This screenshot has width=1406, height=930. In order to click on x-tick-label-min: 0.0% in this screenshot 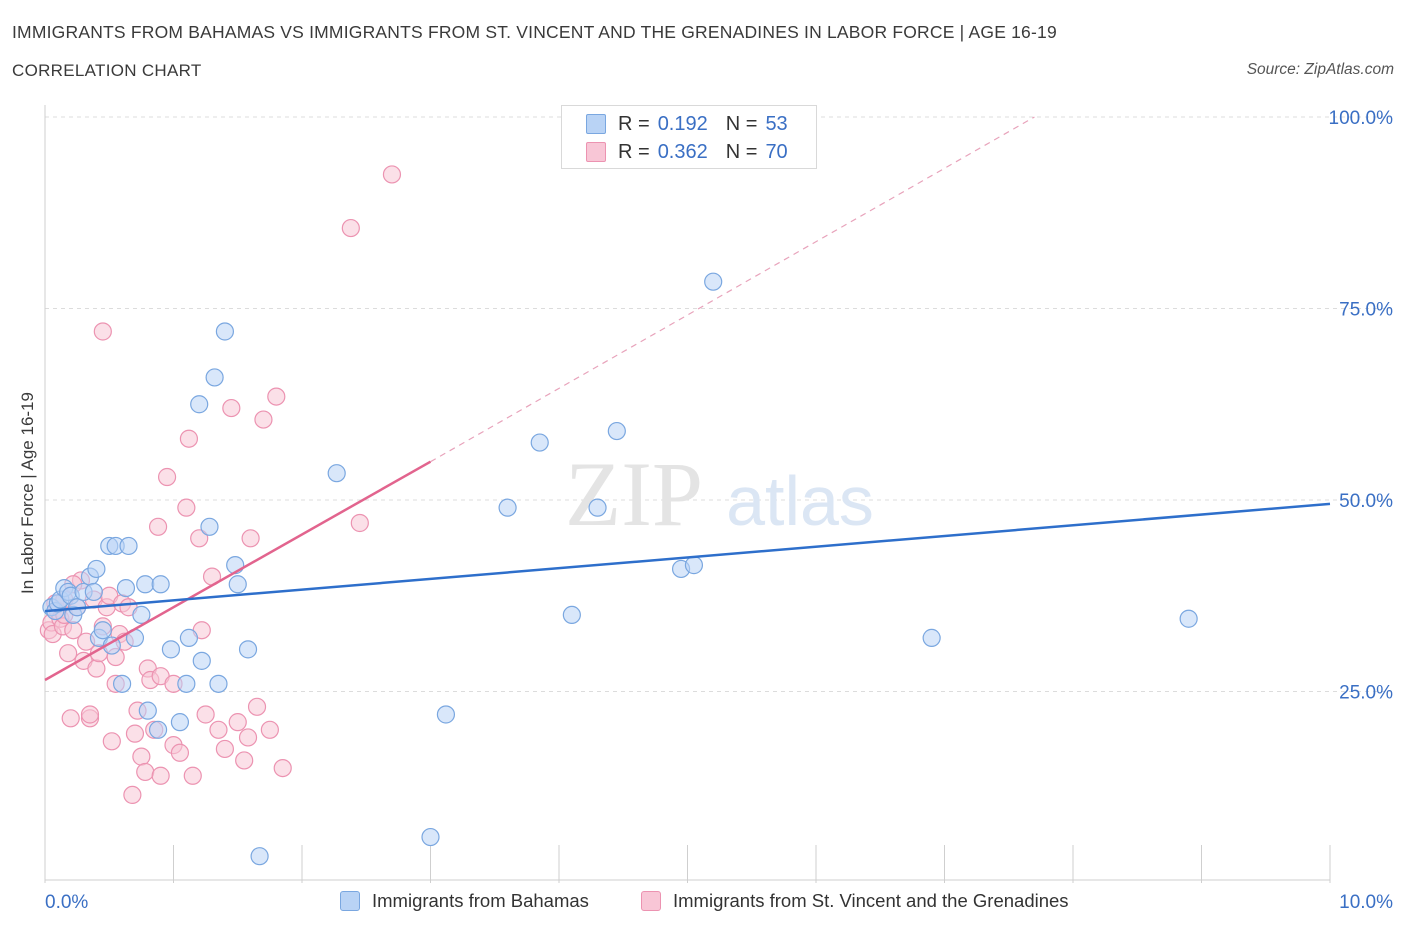, I will do `click(66, 902)`.